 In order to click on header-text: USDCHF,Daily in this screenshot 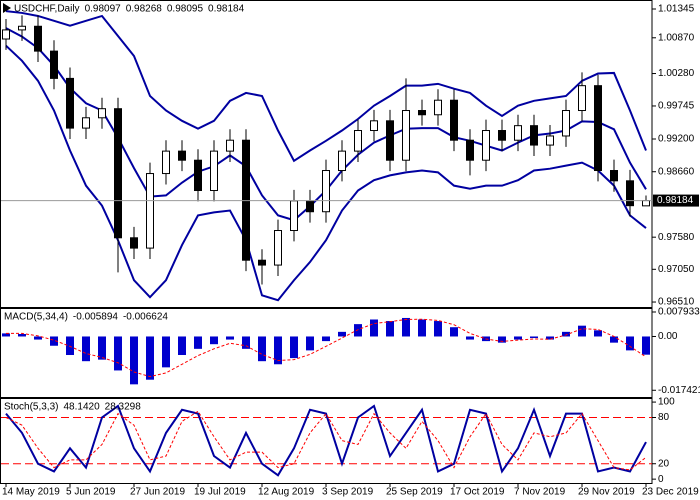, I will do `click(47, 9)`.